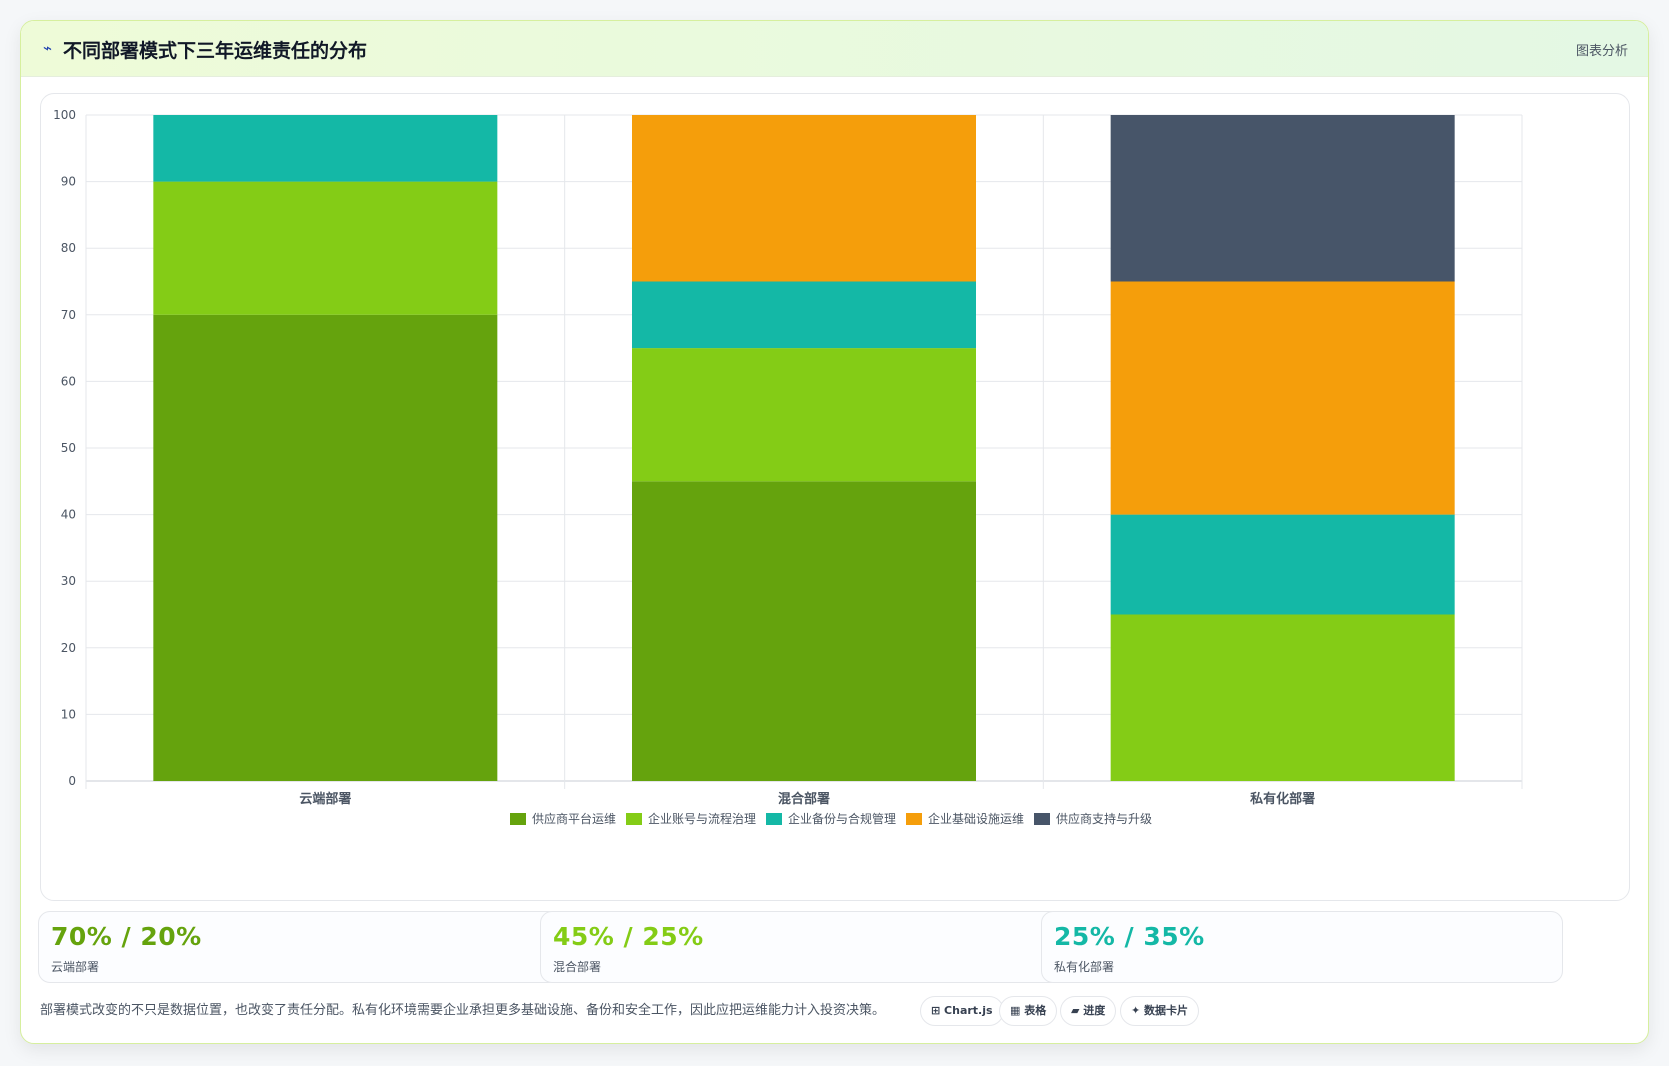 The width and height of the screenshot is (1669, 1066). I want to click on legend-label: 企业账号与流程治理, so click(702, 818).